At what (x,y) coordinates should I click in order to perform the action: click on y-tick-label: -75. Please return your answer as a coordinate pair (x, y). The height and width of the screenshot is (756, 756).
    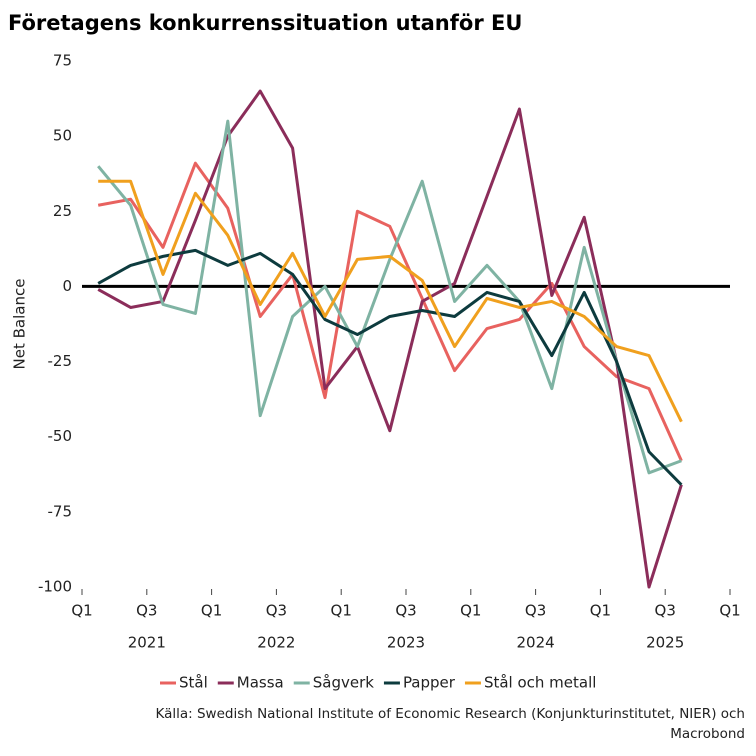
    Looking at the image, I should click on (60, 511).